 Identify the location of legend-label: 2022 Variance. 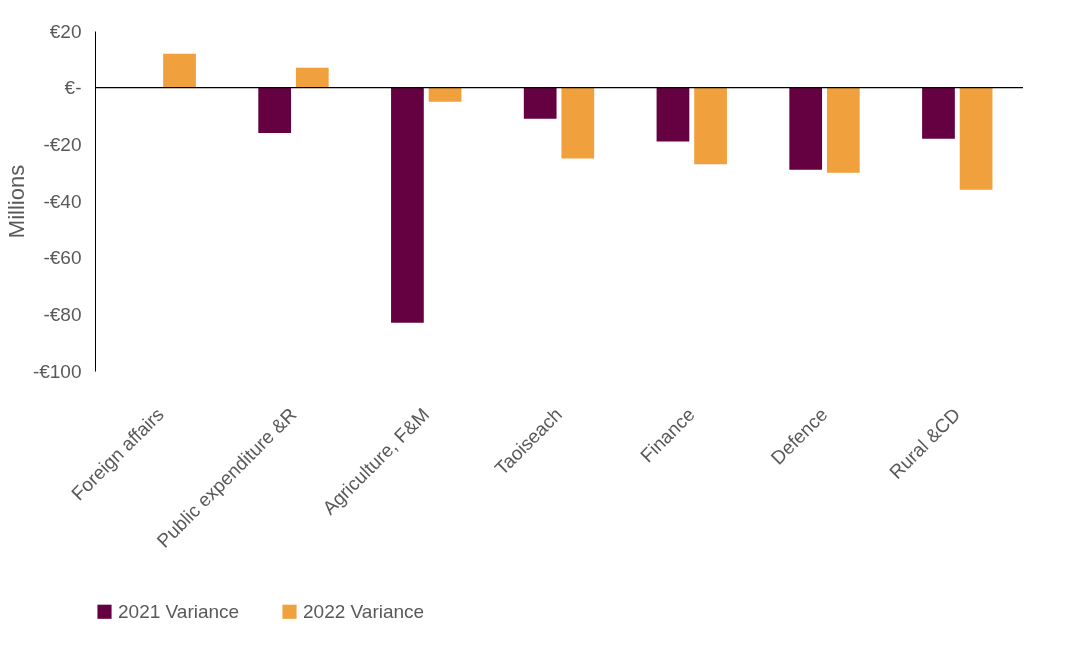
(364, 611).